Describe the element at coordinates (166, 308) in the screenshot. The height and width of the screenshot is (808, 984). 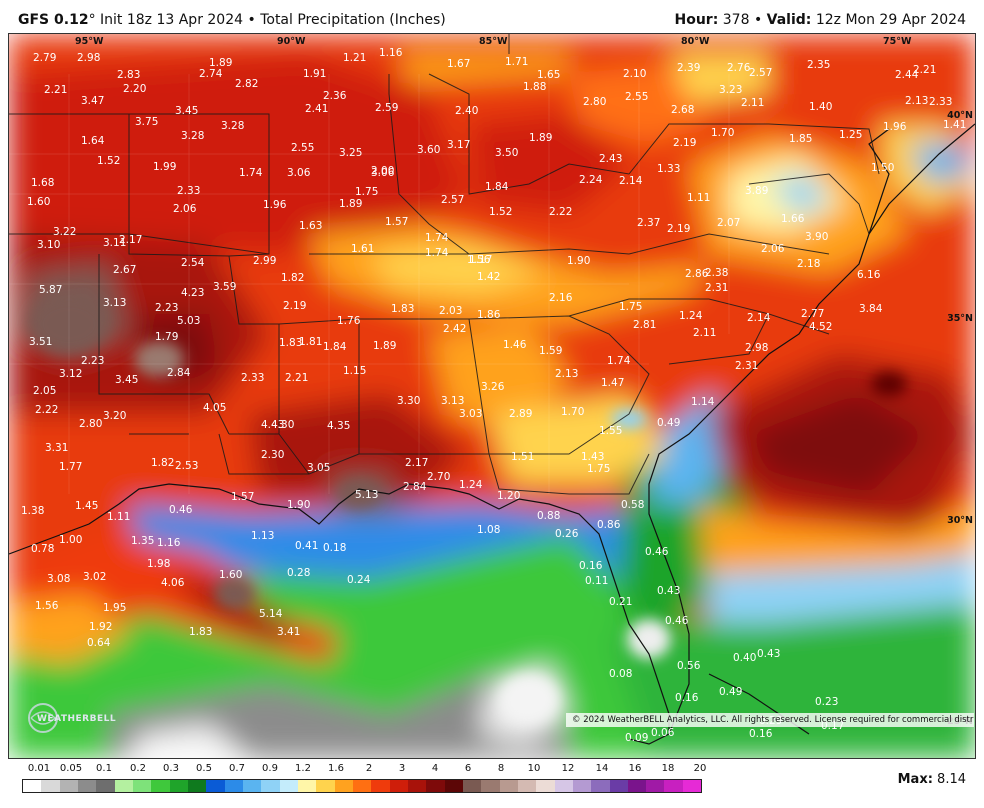
I see `precip-value-label: 2.23` at that location.